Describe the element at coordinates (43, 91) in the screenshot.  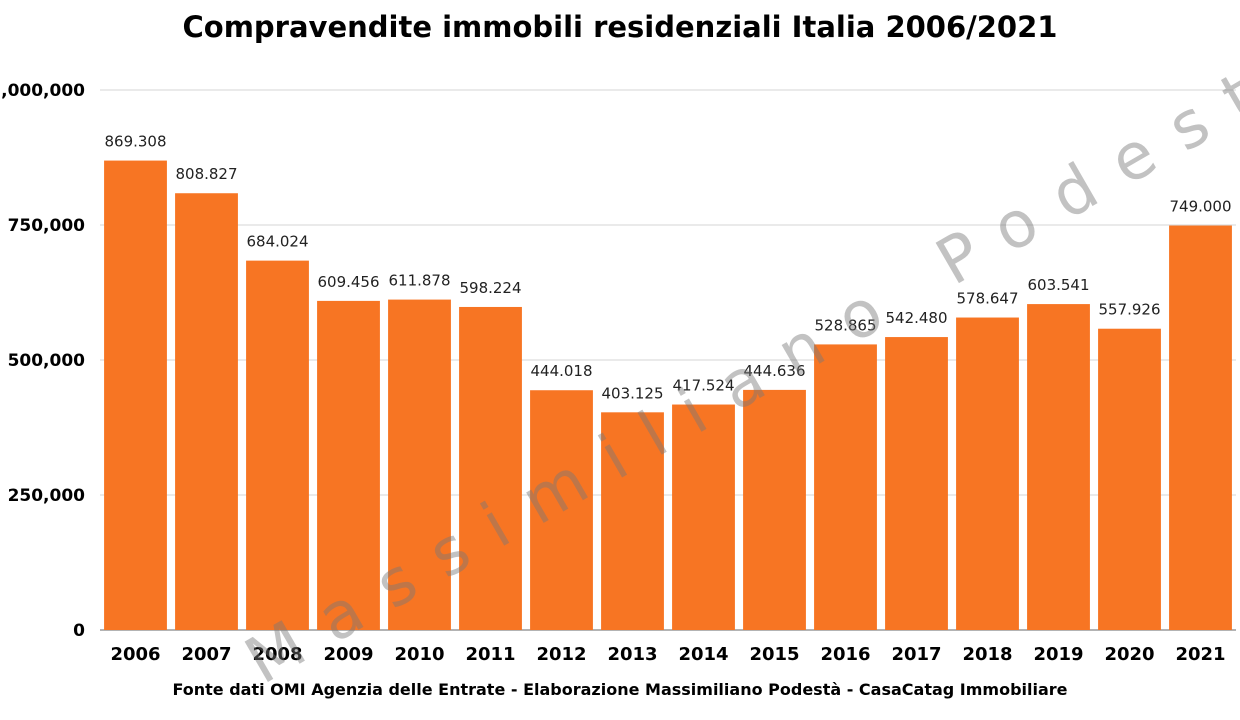
I see `y-tick-label: ,000,000` at that location.